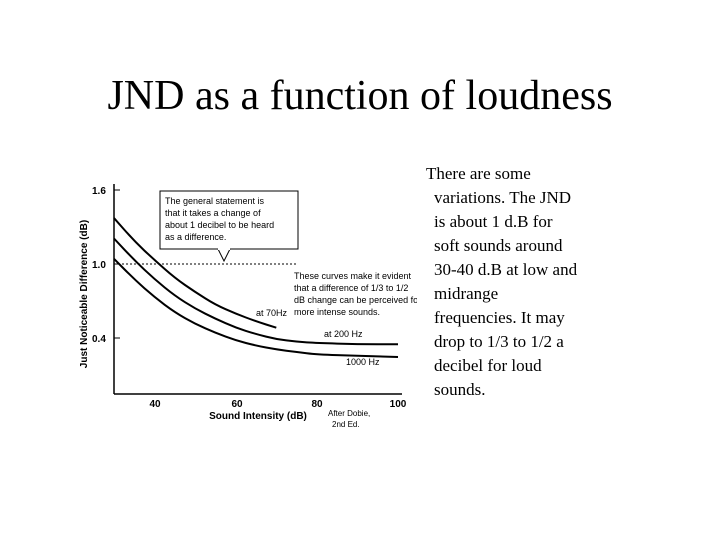 Image resolution: width=720 pixels, height=540 pixels. I want to click on body-line: soft sounds around, so click(498, 245).